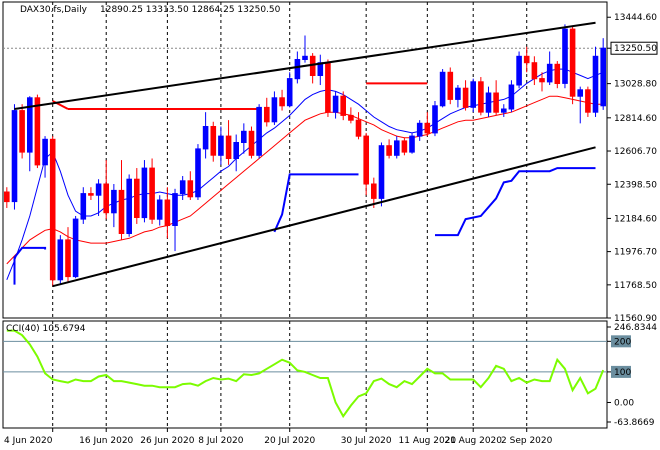  I want to click on last-price-box, so click(634, 48).